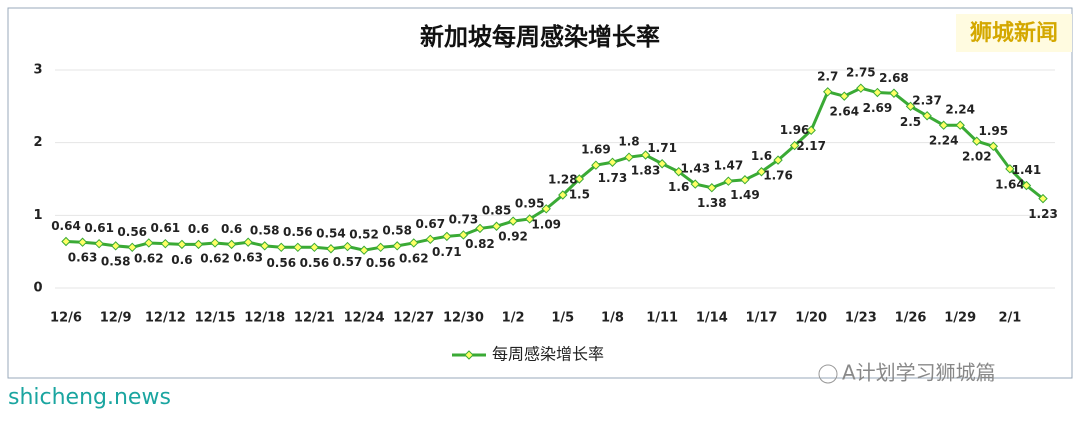 This screenshot has height=424, width=1080. I want to click on x-tick-label: 12/30, so click(463, 318).